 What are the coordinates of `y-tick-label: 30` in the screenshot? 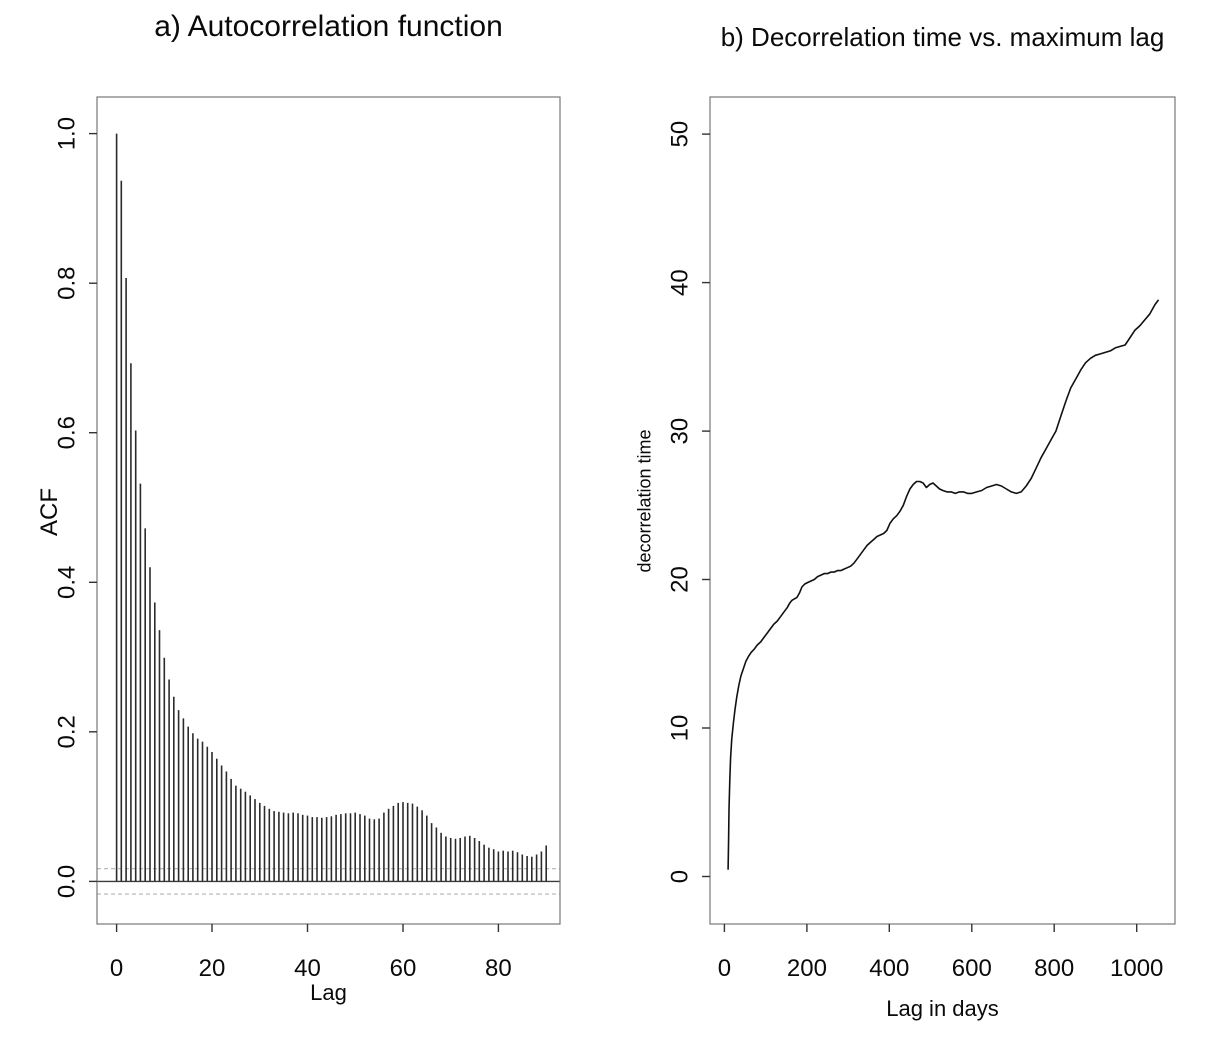 It's located at (680, 431).